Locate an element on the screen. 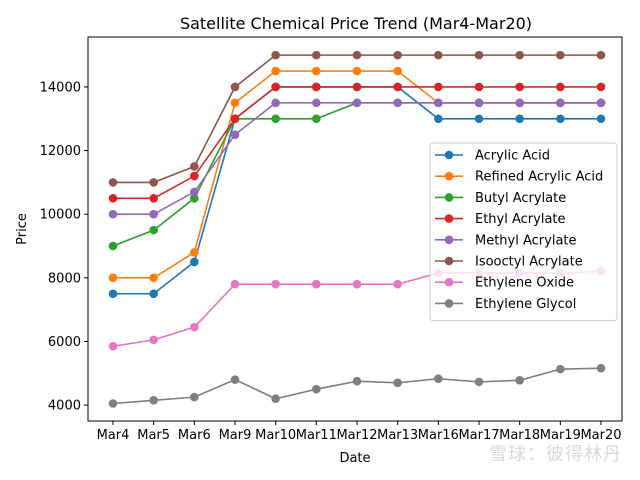 This screenshot has width=640, height=480. legend-label: Refined Acrylic Acid is located at coordinates (539, 177).